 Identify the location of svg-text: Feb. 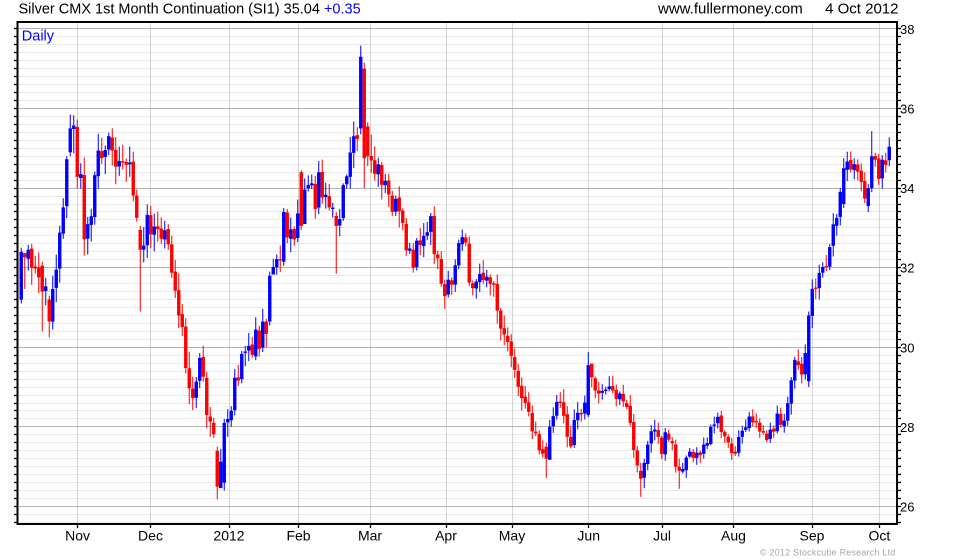
(298, 536).